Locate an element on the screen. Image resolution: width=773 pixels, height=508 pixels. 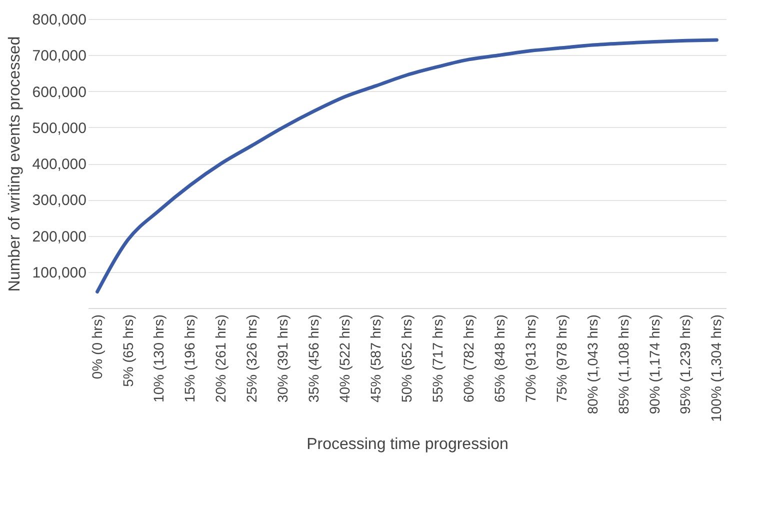
x-tick-label: 60% (782 hrs) is located at coordinates (468, 358).